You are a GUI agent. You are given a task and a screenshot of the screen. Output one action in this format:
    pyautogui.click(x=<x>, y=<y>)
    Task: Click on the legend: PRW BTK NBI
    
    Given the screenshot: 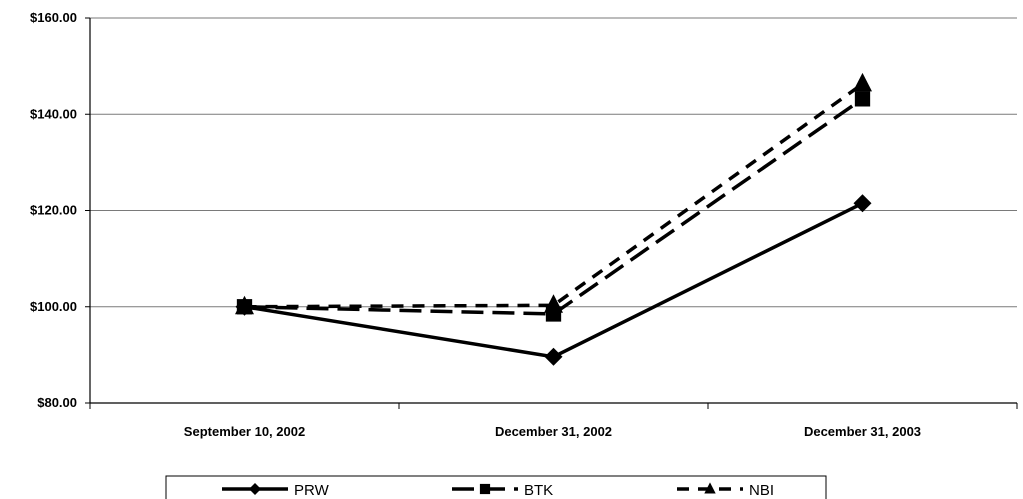 What is the action you would take?
    pyautogui.click(x=496, y=487)
    